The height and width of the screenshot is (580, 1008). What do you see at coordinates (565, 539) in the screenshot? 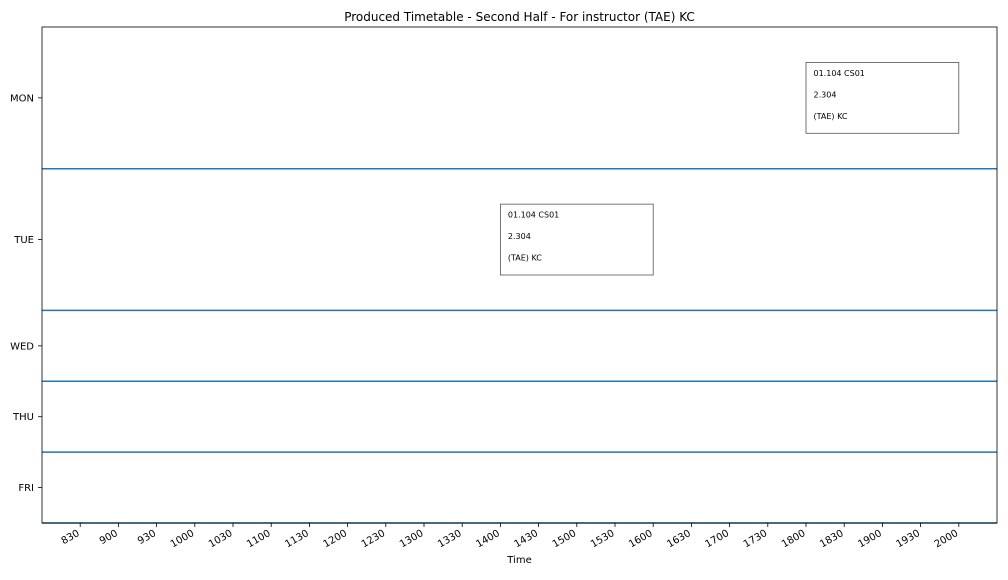
I see `x-tick-label-1500: 1500` at bounding box center [565, 539].